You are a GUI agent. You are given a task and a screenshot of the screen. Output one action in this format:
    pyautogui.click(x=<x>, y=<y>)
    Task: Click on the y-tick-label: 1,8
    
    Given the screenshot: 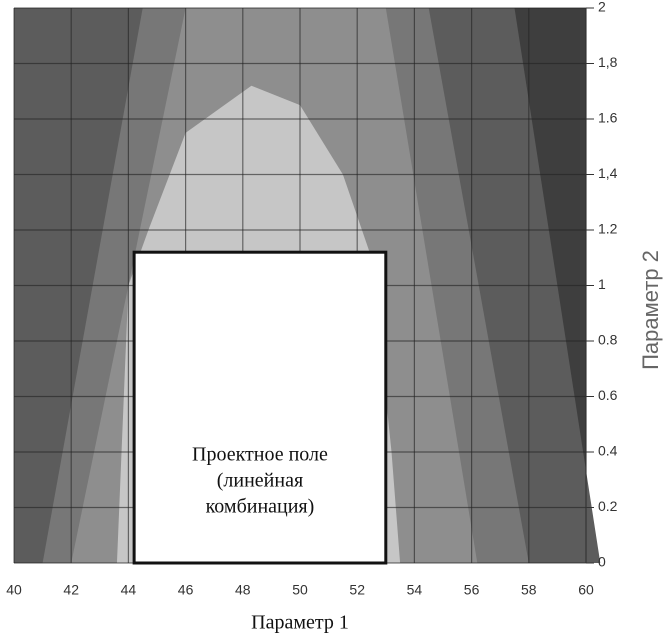 What is the action you would take?
    pyautogui.click(x=608, y=62)
    